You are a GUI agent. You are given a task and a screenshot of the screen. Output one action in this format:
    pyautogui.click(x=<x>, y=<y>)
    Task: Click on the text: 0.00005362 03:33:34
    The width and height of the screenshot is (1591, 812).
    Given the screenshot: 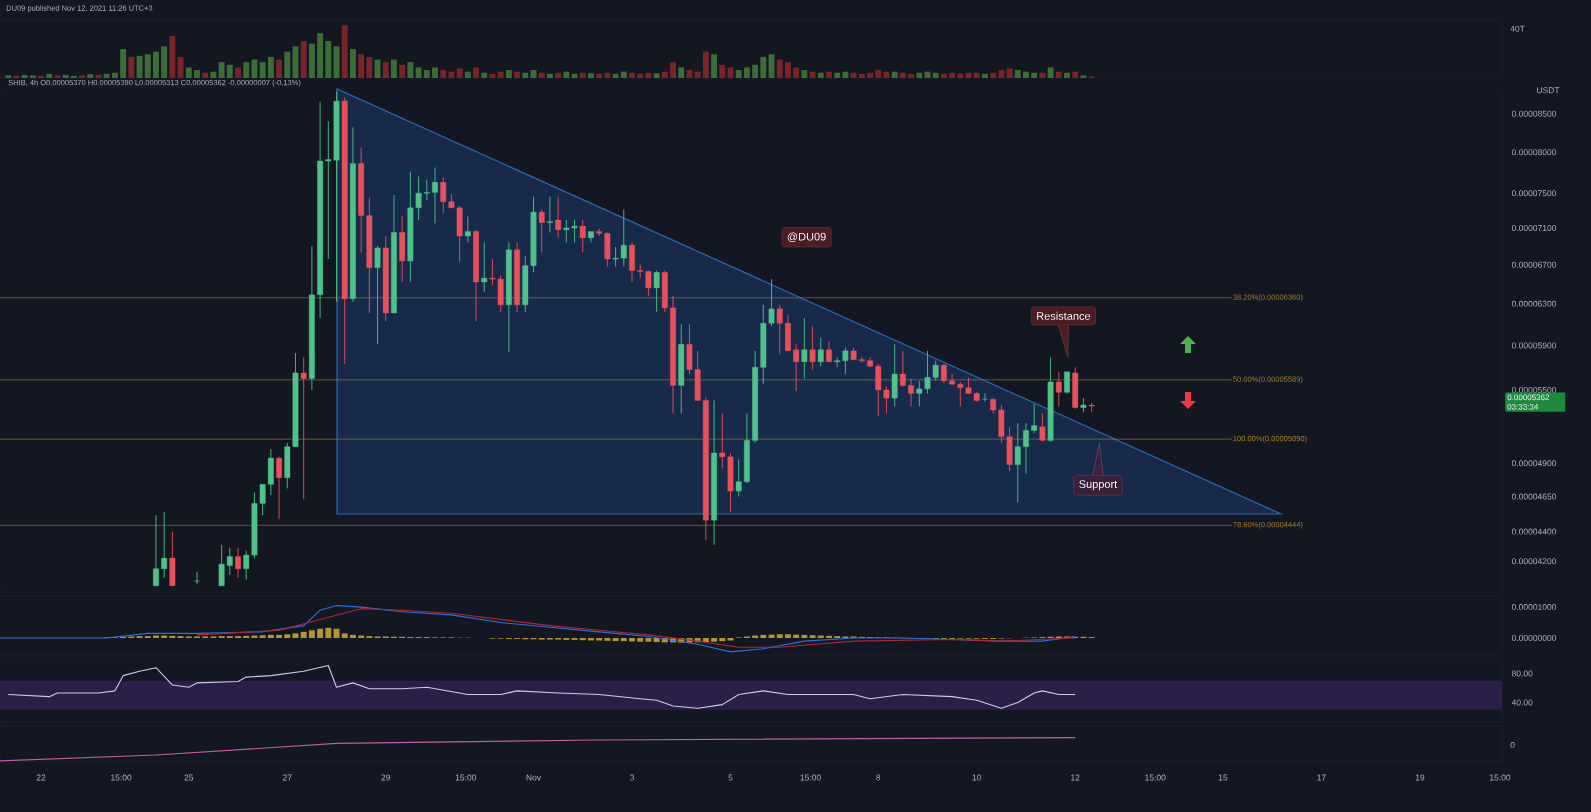 What is the action you would take?
    pyautogui.click(x=1528, y=402)
    